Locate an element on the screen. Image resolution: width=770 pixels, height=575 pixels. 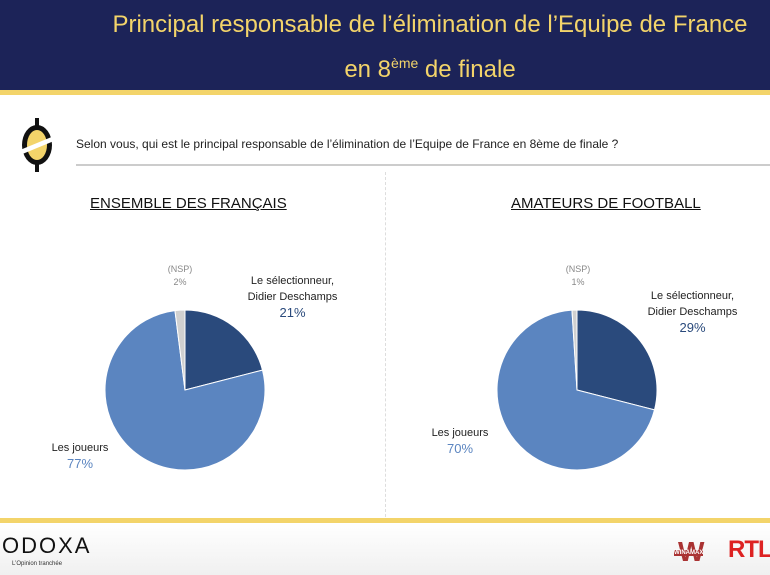
pie2-selectionneur-name: Le sélectionneur, Didier Deschamps is located at coordinates (692, 304).